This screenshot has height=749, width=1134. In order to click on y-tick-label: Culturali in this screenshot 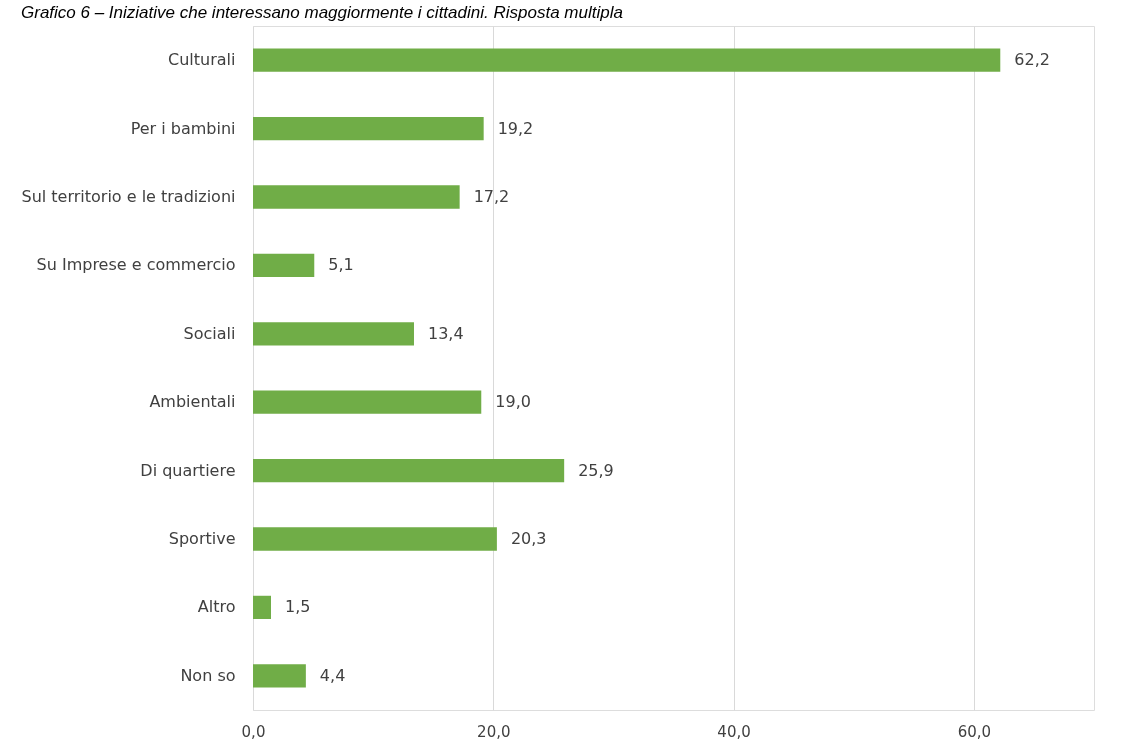, I will do `click(202, 60)`.